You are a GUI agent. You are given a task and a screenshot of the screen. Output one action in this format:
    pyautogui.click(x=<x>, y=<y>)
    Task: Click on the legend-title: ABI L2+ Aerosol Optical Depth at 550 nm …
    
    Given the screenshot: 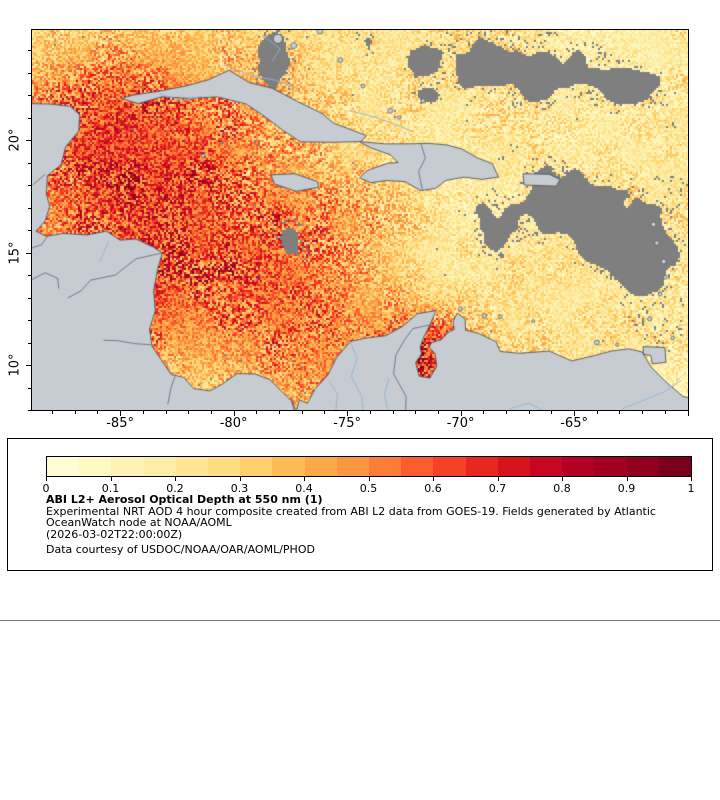 What is the action you would take?
    pyautogui.click(x=184, y=499)
    